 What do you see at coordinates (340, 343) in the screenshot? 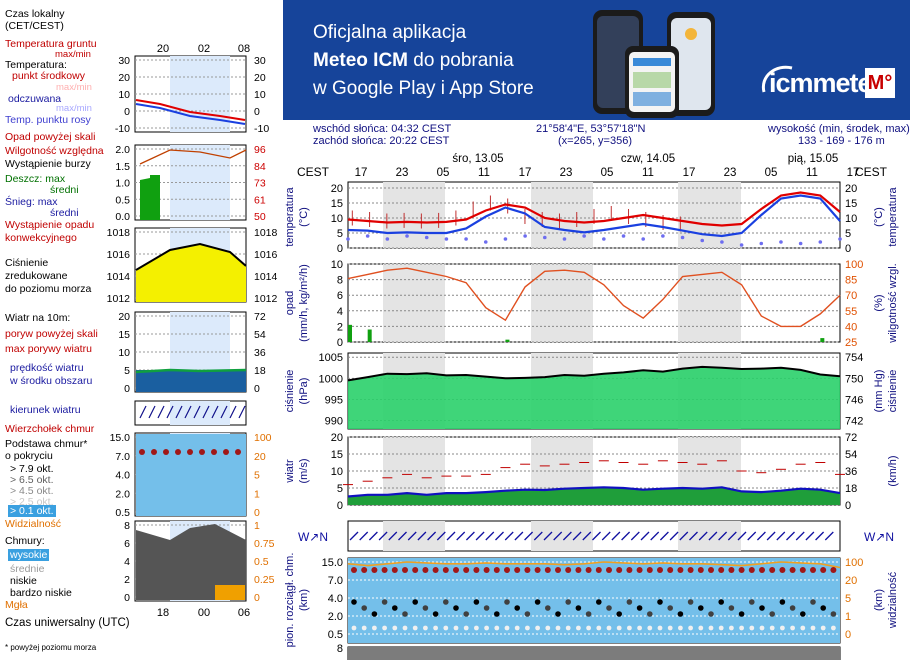
I see `precip-tick: 0` at bounding box center [340, 343].